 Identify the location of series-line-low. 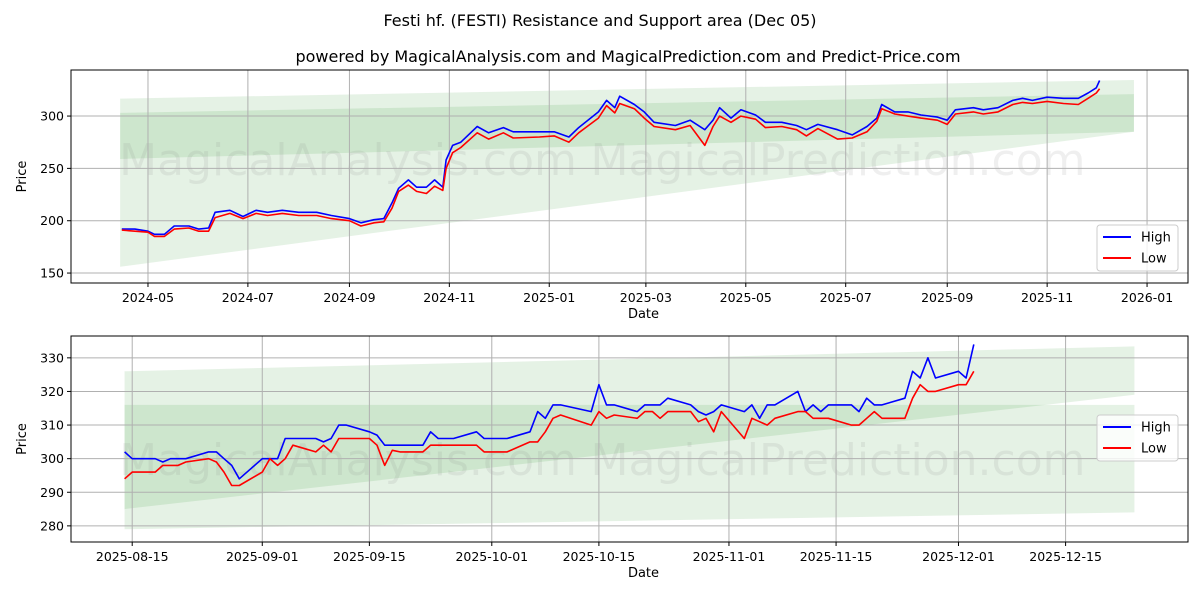
(549, 428).